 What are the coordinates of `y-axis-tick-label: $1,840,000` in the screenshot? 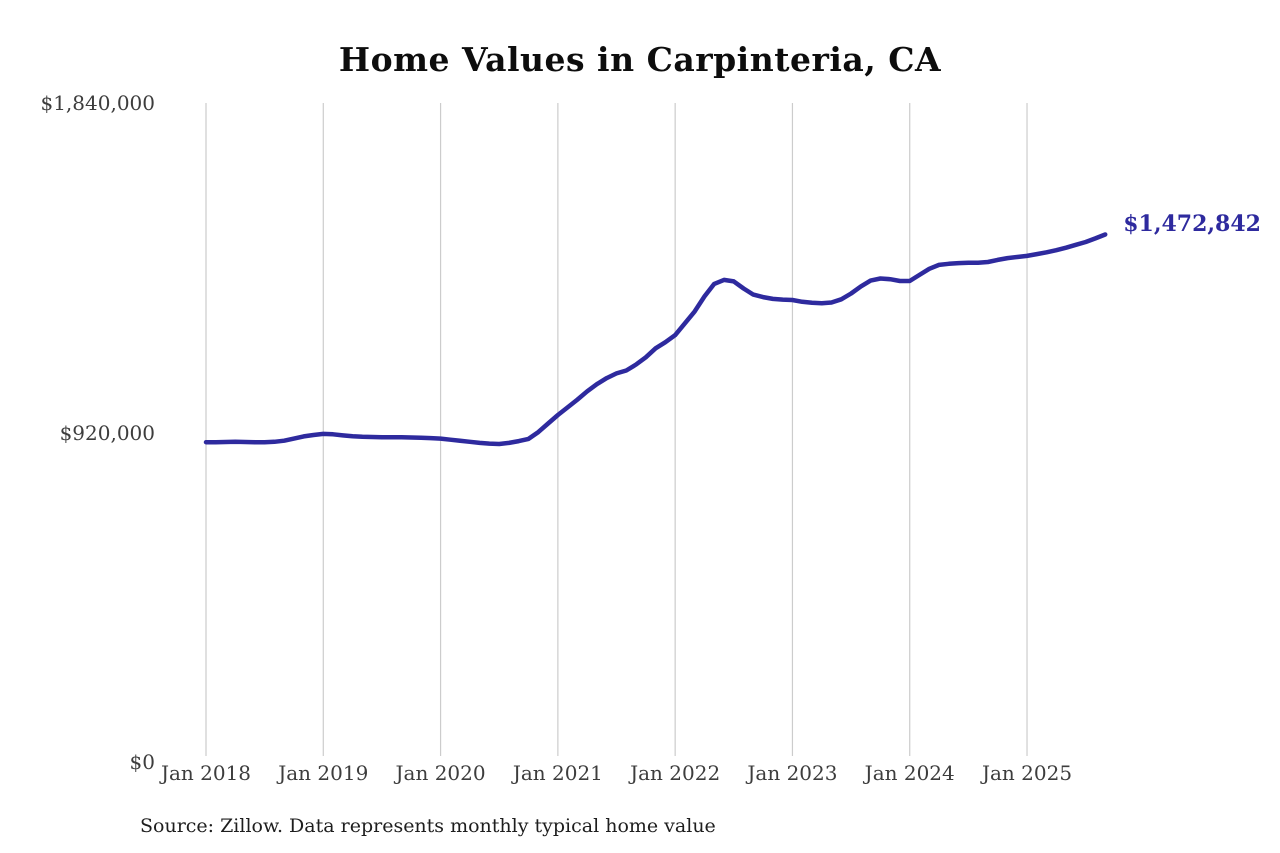 It's located at (97, 103).